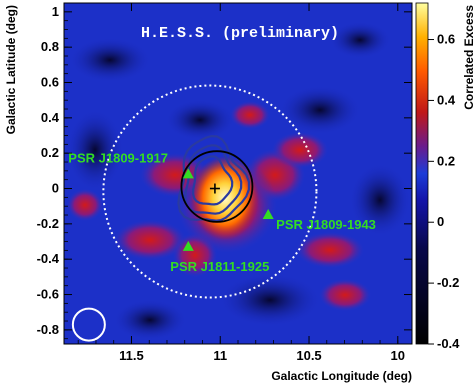  I want to click on x-tick-label: 11.5, so click(131, 355).